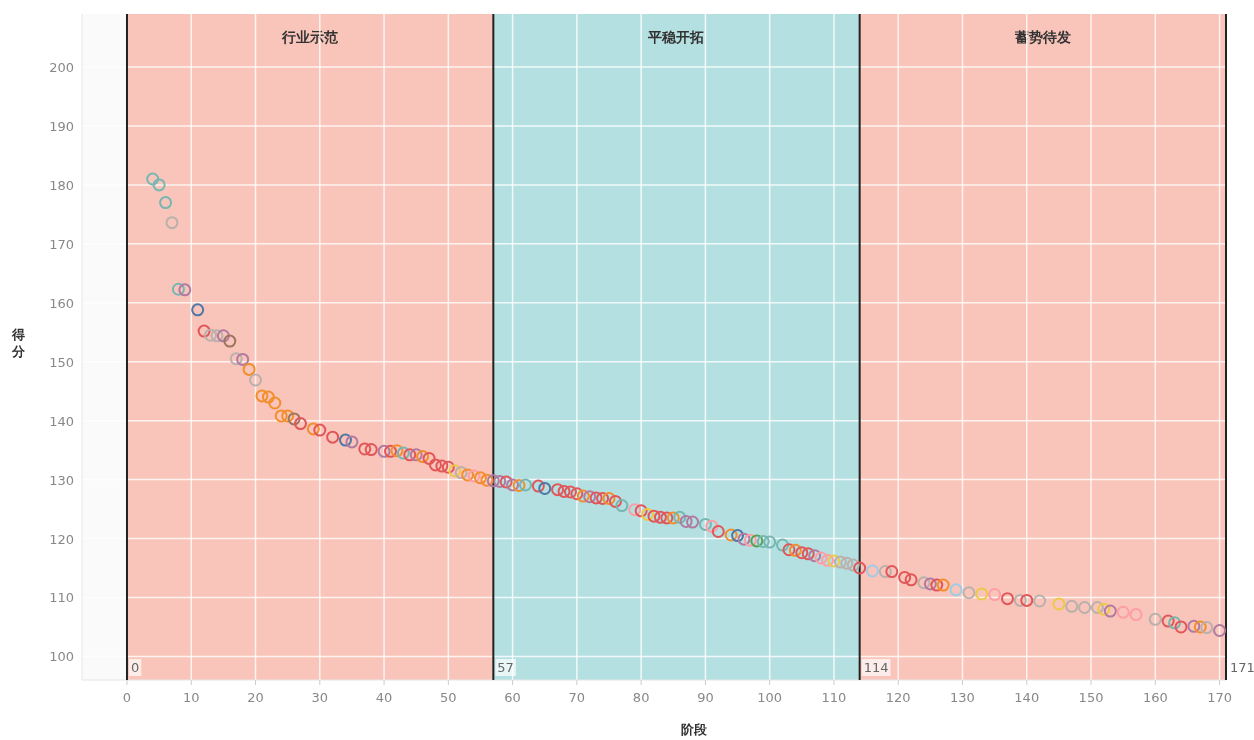  What do you see at coordinates (61, 362) in the screenshot?
I see `y-tick-label: 150` at bounding box center [61, 362].